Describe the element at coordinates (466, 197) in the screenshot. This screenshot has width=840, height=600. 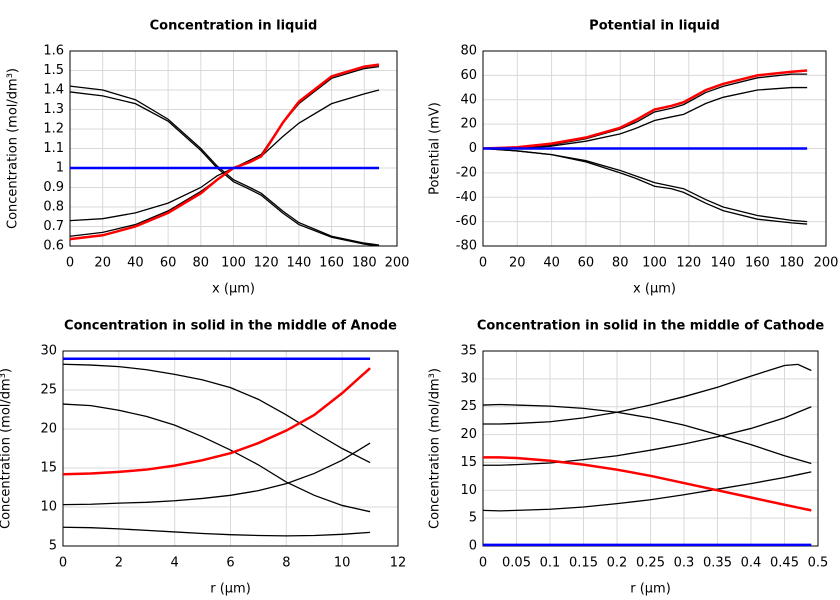
I see `y-tick-label: -40` at that location.